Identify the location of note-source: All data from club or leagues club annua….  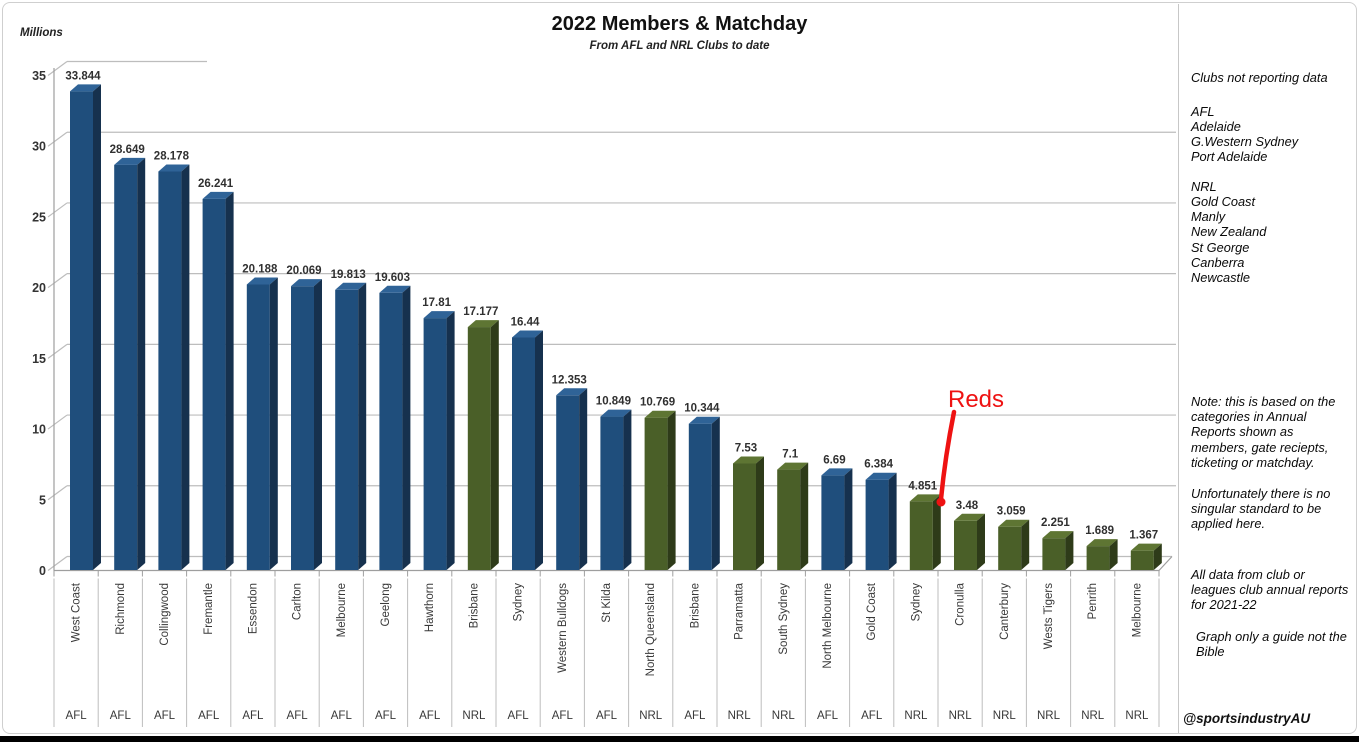
(1270, 590).